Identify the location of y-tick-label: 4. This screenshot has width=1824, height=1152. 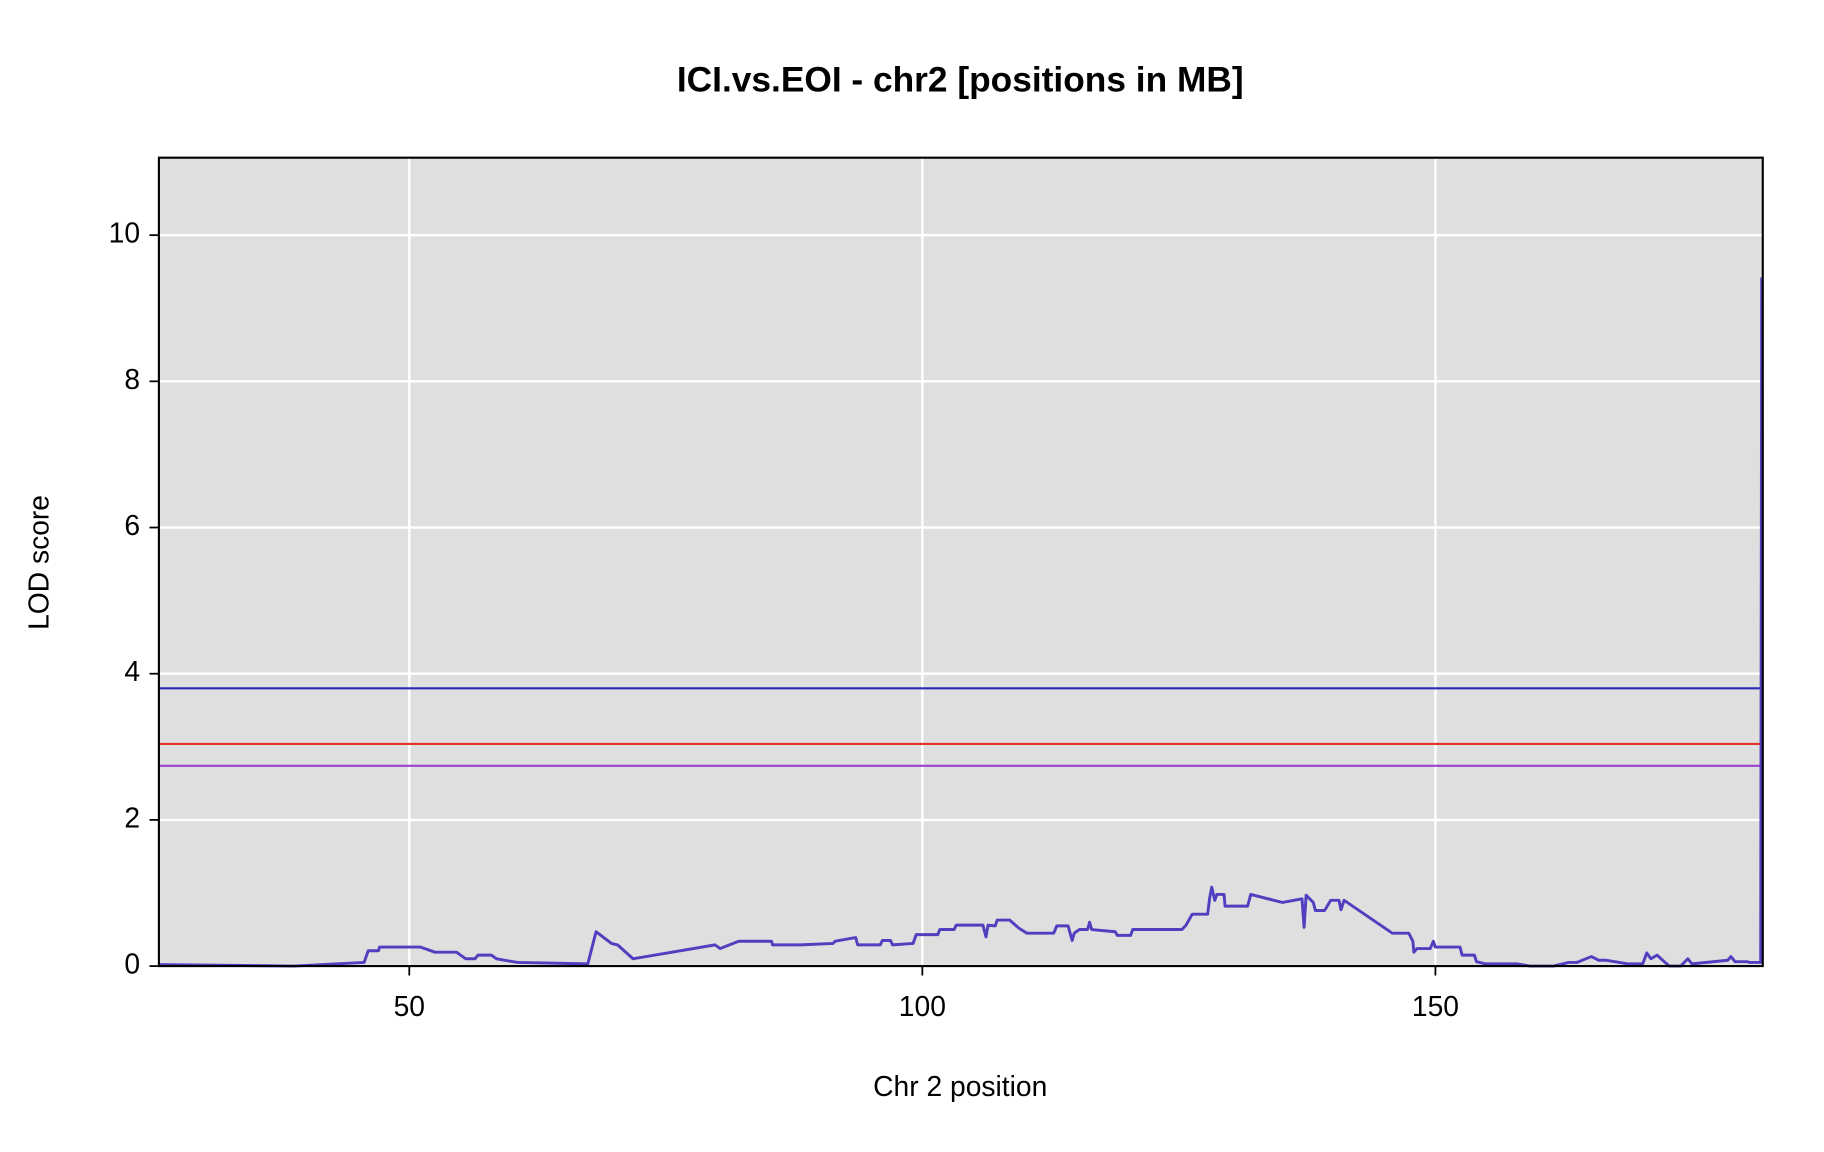
(132, 671).